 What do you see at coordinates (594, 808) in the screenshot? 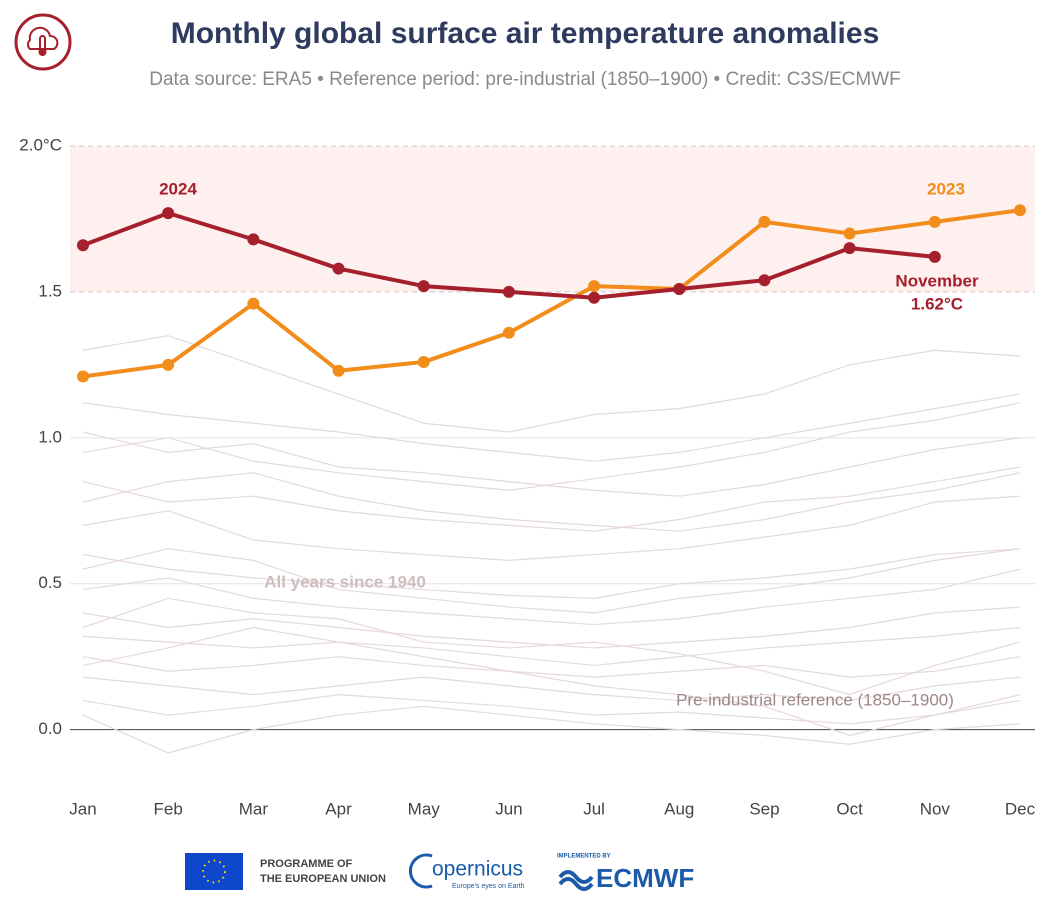
I see `x-tick-label: Jul` at bounding box center [594, 808].